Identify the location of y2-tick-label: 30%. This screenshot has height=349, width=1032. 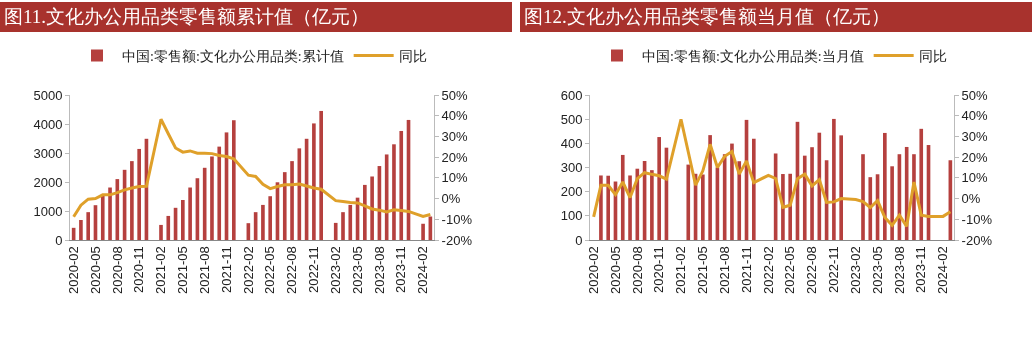
(975, 136).